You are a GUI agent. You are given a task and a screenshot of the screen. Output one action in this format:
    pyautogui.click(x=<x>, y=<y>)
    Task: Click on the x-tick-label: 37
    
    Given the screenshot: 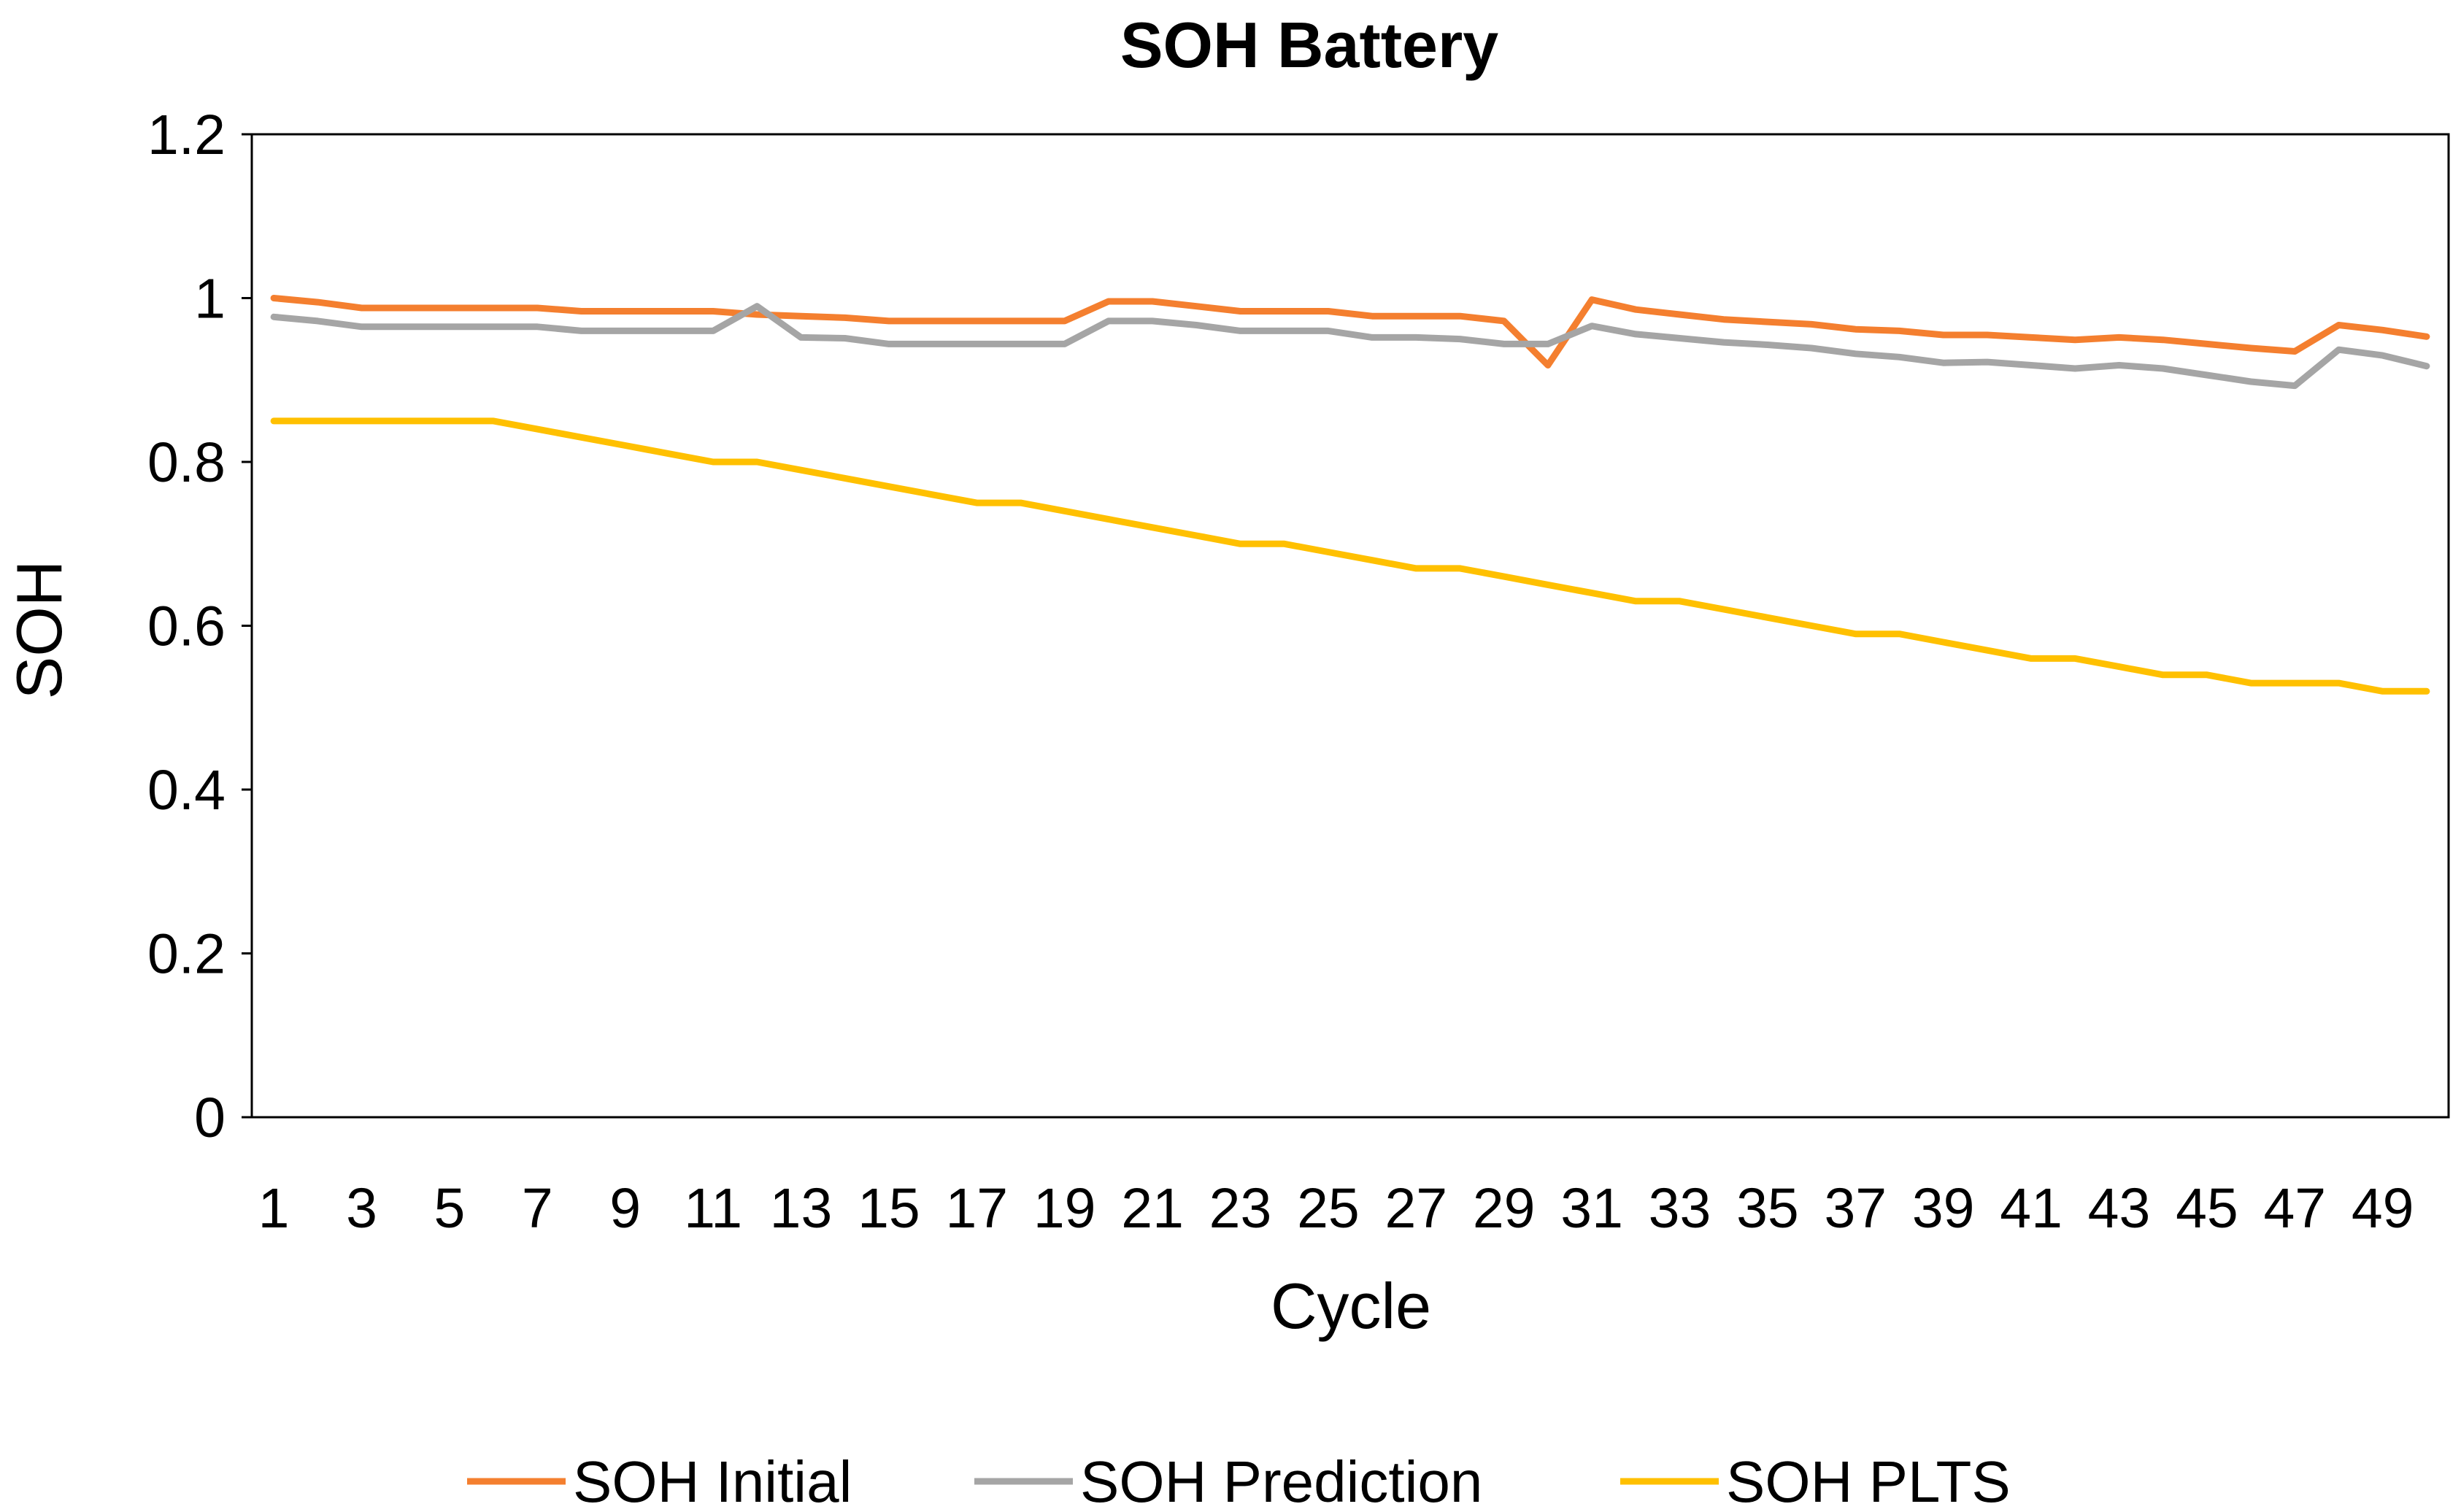 What is the action you would take?
    pyautogui.click(x=1855, y=1208)
    